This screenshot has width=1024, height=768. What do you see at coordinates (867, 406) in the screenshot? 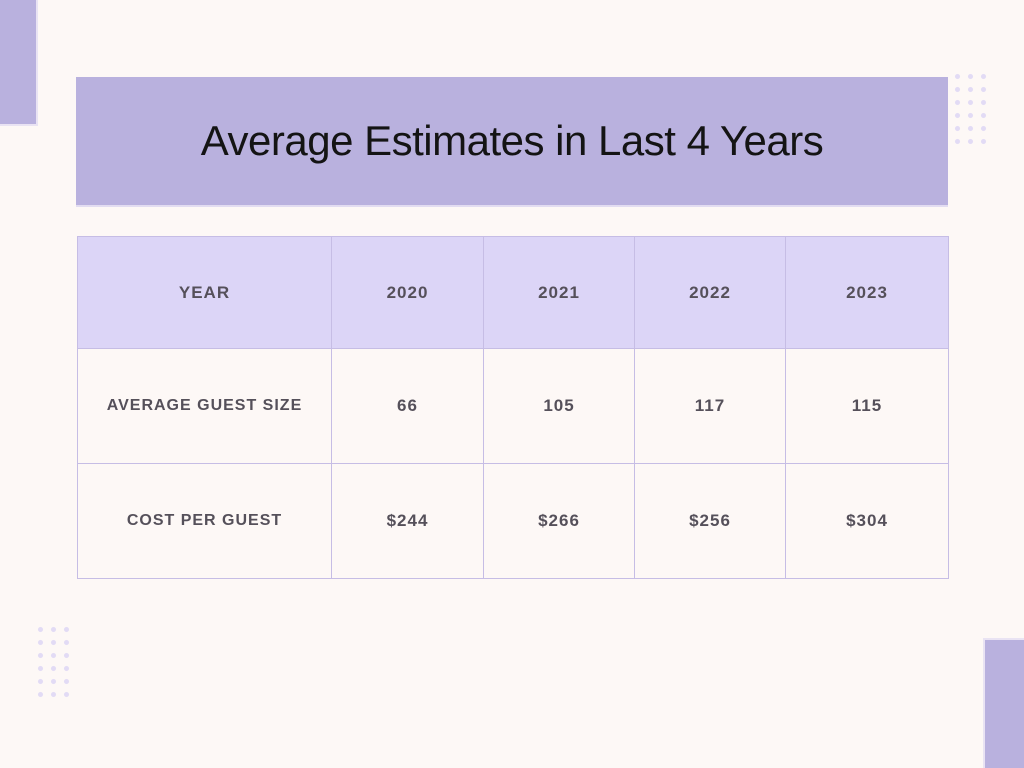
I see `table-cell: 115` at bounding box center [867, 406].